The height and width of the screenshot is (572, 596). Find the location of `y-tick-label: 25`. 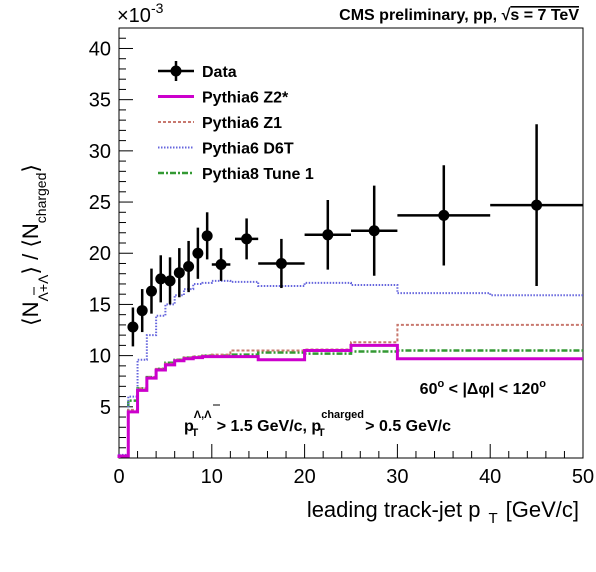

y-tick-label: 25 is located at coordinates (100, 203).